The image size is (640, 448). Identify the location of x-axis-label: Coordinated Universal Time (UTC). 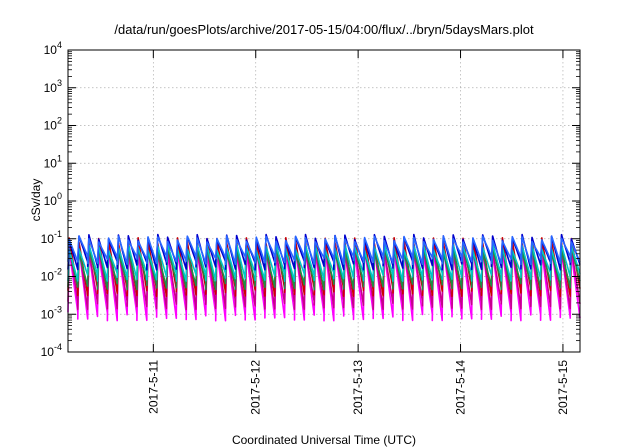
(324, 440).